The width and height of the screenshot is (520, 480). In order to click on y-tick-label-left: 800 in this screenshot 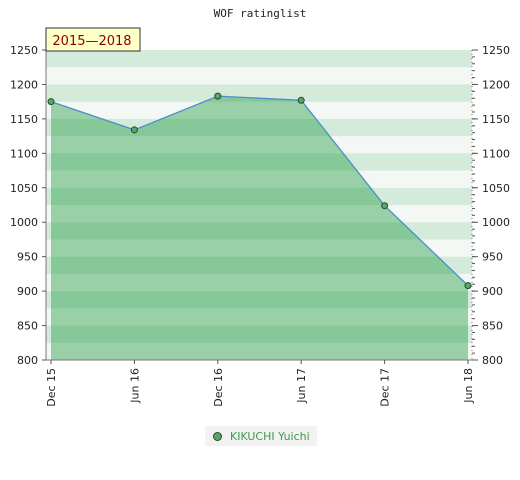, I will do `click(27, 360)`.